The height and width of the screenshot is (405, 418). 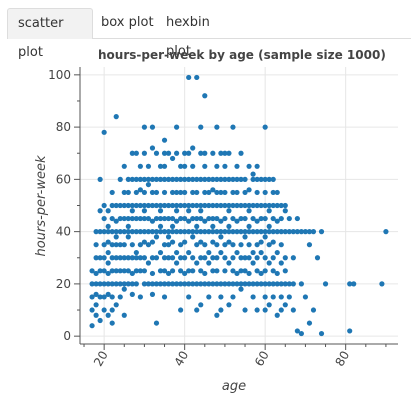 What do you see at coordinates (188, 37) in the screenshot?
I see `tab-hexbin-plot: hexbin plot` at bounding box center [188, 37].